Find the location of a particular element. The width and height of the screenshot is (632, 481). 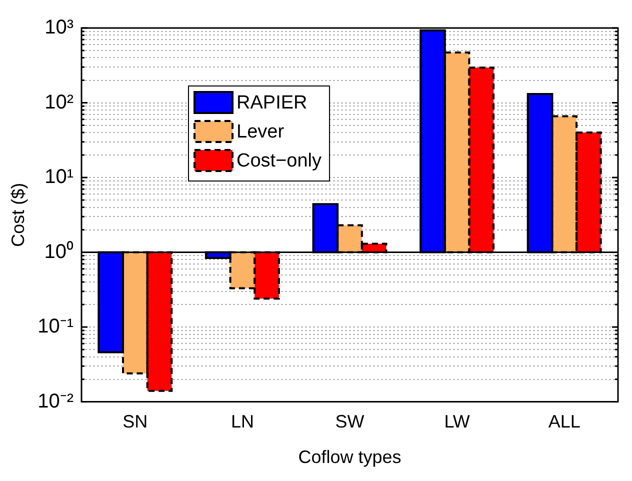

legend-label: Lever is located at coordinates (260, 132).